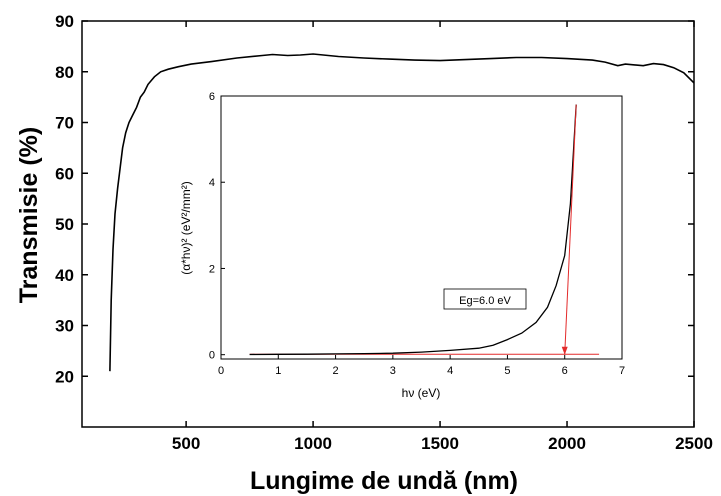 This screenshot has width=721, height=496. I want to click on bandgap-annotation: Eg=6.0 eV, so click(485, 299).